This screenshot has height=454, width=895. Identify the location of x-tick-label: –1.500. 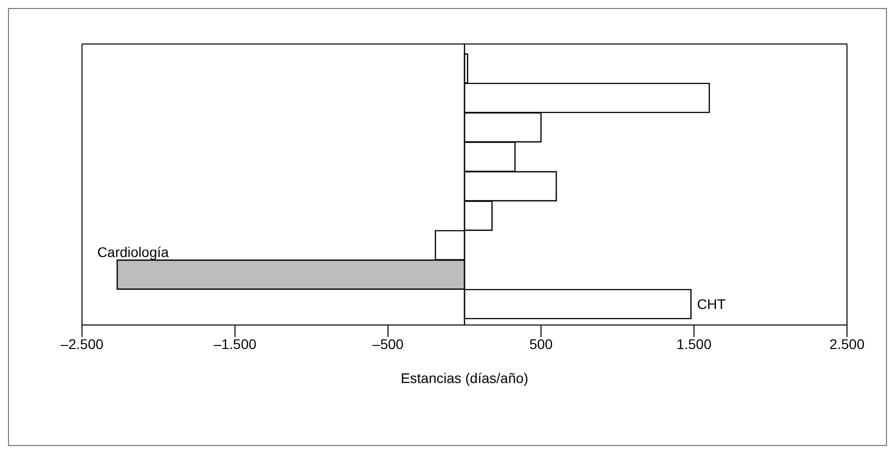
(235, 344).